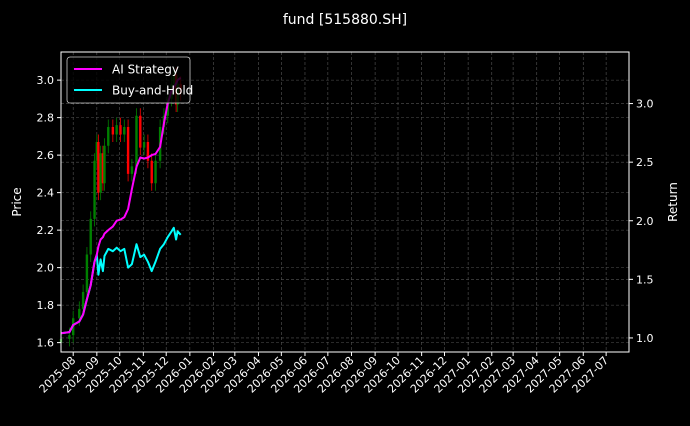  What do you see at coordinates (46, 118) in the screenshot?
I see `y-left-tick-label: 2.8` at bounding box center [46, 118].